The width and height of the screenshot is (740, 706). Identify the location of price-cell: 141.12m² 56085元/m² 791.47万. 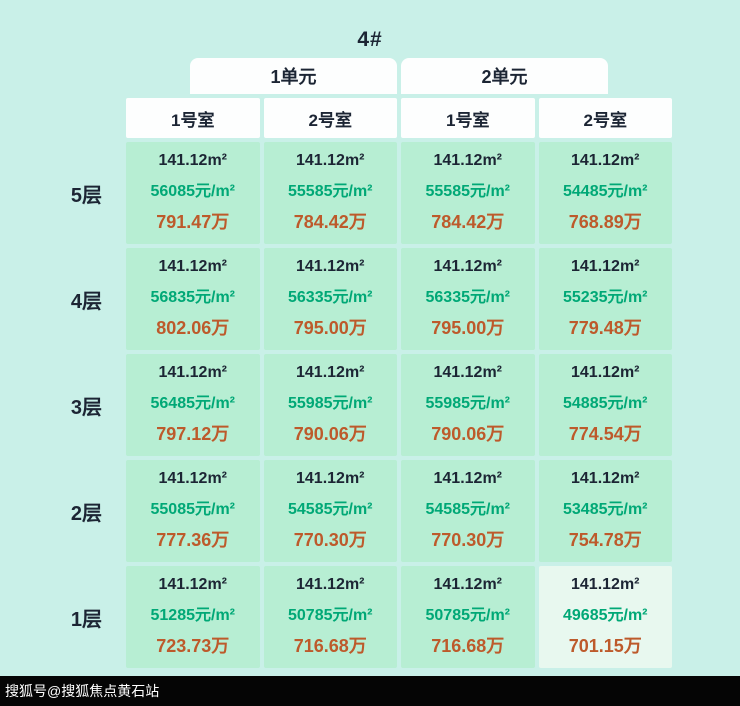
(193, 193).